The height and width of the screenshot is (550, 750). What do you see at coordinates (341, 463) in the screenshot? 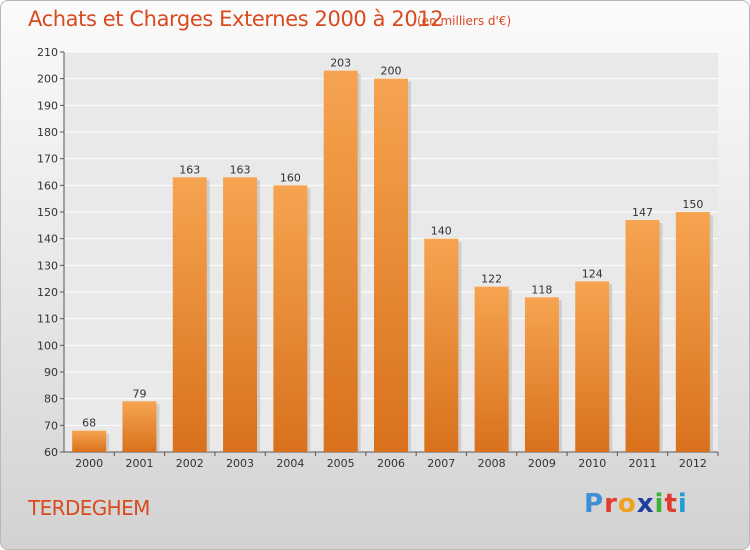
I see `x-tick-label-2005: 2005` at bounding box center [341, 463].